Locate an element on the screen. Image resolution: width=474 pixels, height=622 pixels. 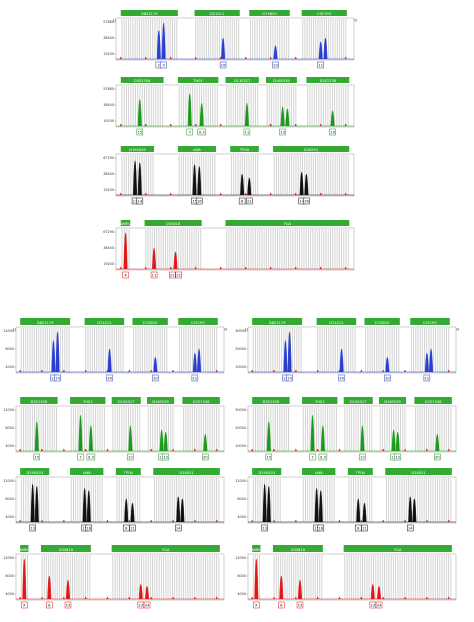
allele-call-label: 15 is located at coordinates (139, 132).